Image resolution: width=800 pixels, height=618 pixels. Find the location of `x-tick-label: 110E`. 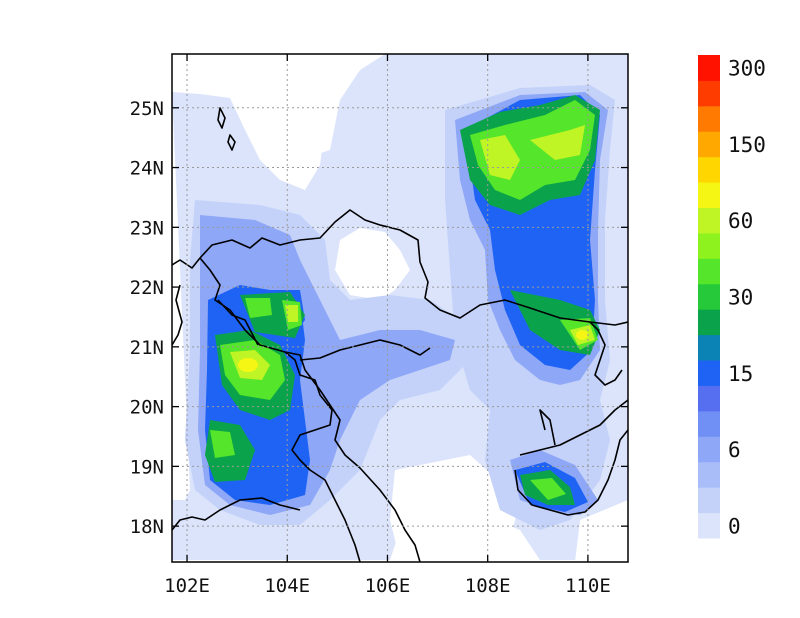

x-tick-label: 110E is located at coordinates (588, 586).